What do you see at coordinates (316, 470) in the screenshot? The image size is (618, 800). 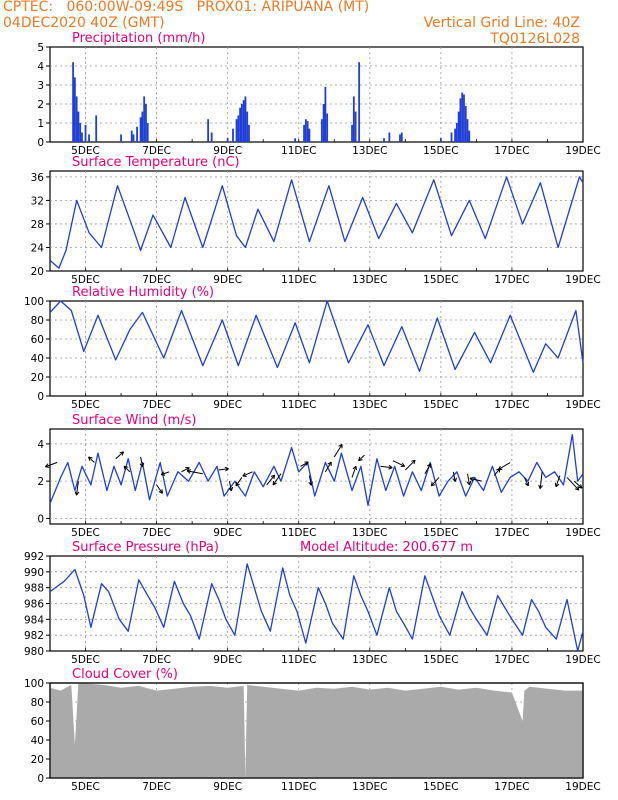 I see `series-line-wind` at bounding box center [316, 470].